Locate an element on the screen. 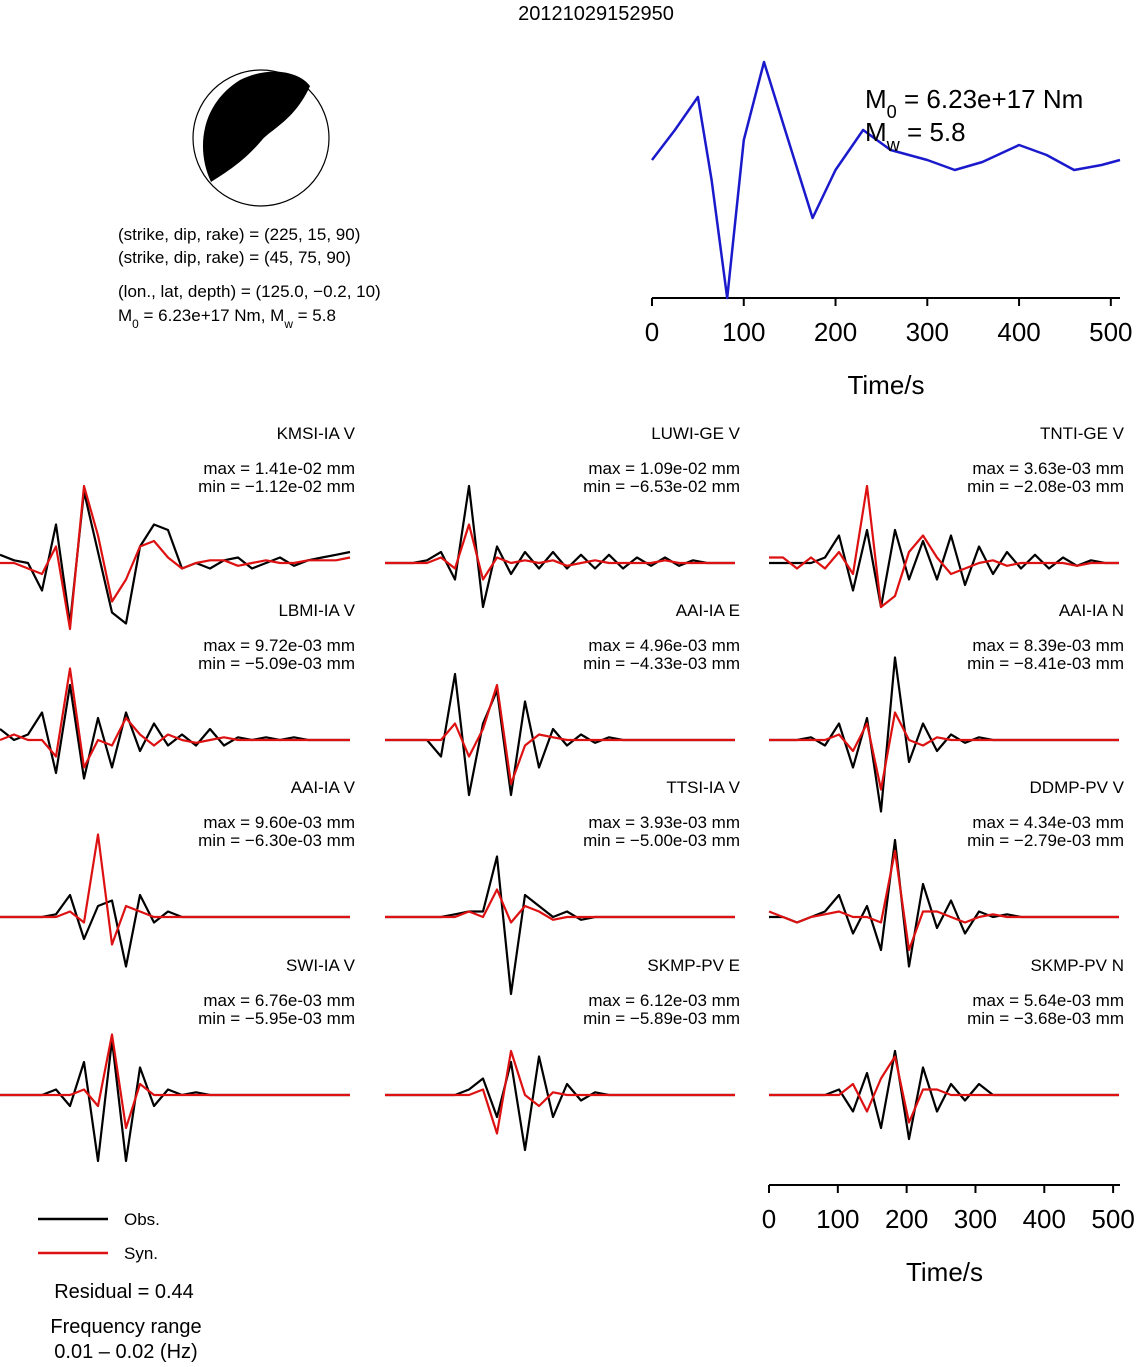 The height and width of the screenshot is (1367, 1140). min-label: min = −5.09e-03 mm is located at coordinates (276, 663).